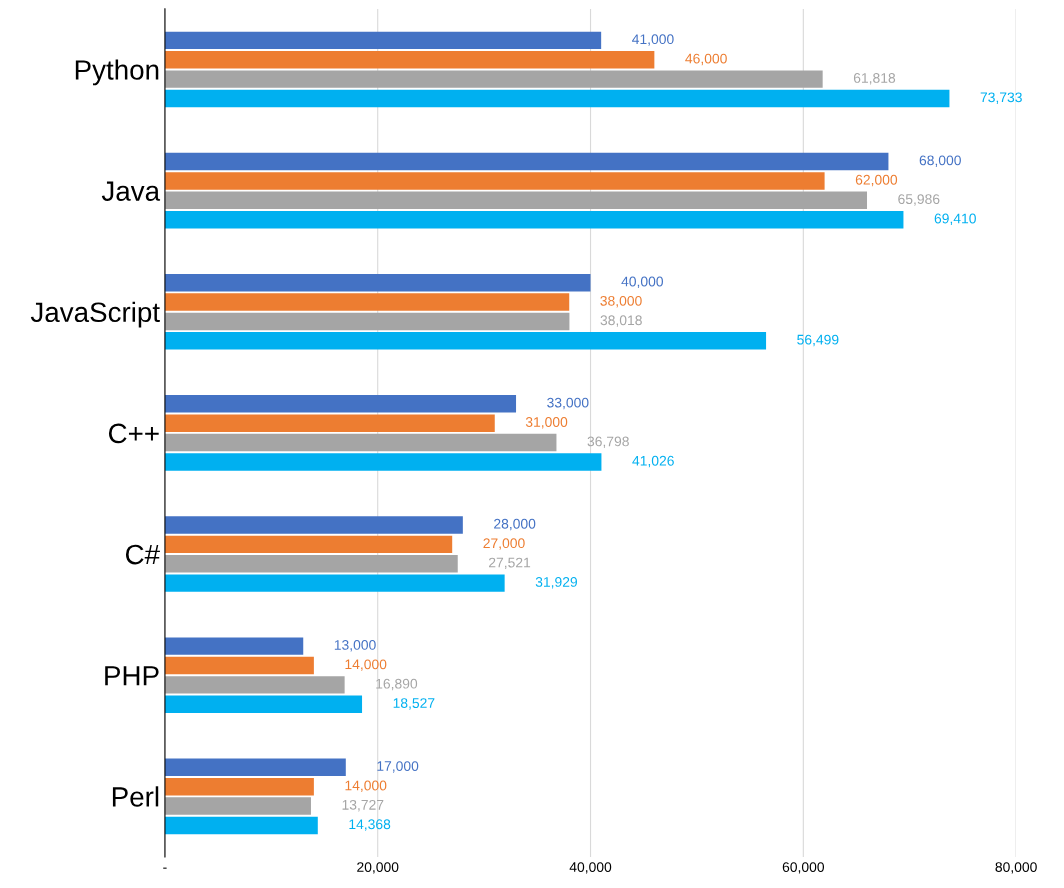 This screenshot has height=888, width=1064. I want to click on data-label: 14,368, so click(370, 825).